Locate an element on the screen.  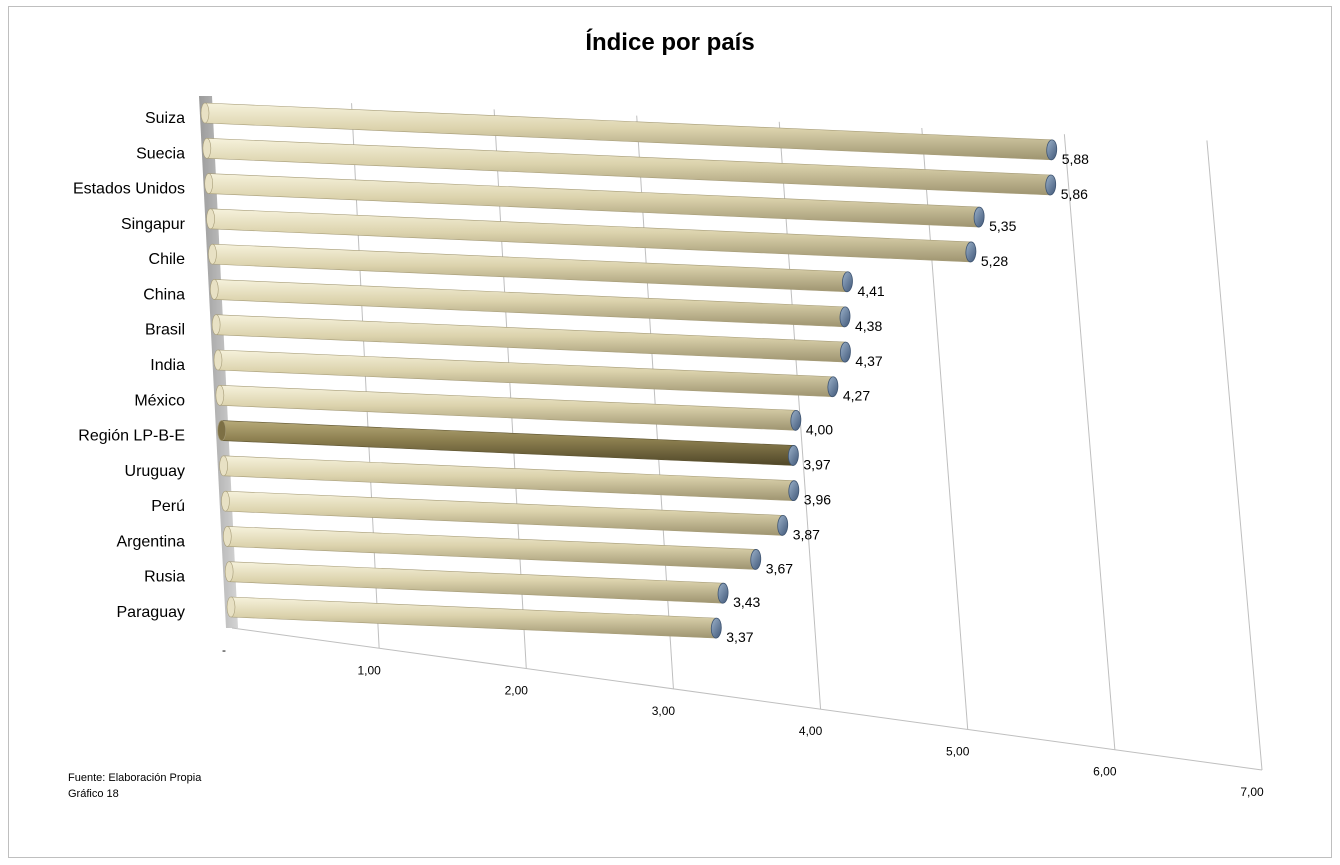
figure-number: Gráfico 18 is located at coordinates (93, 794).